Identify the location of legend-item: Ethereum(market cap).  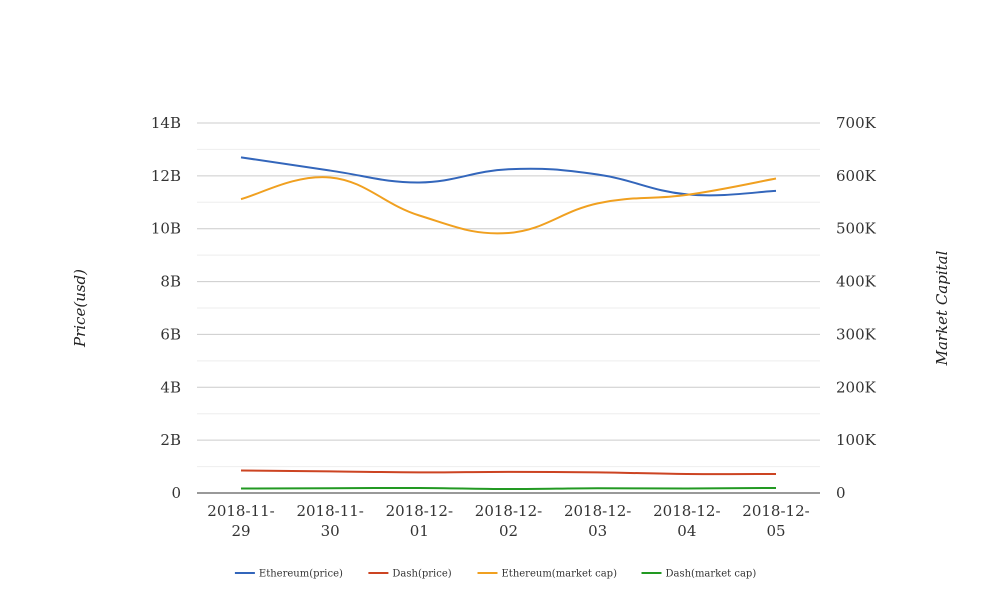
(547, 574).